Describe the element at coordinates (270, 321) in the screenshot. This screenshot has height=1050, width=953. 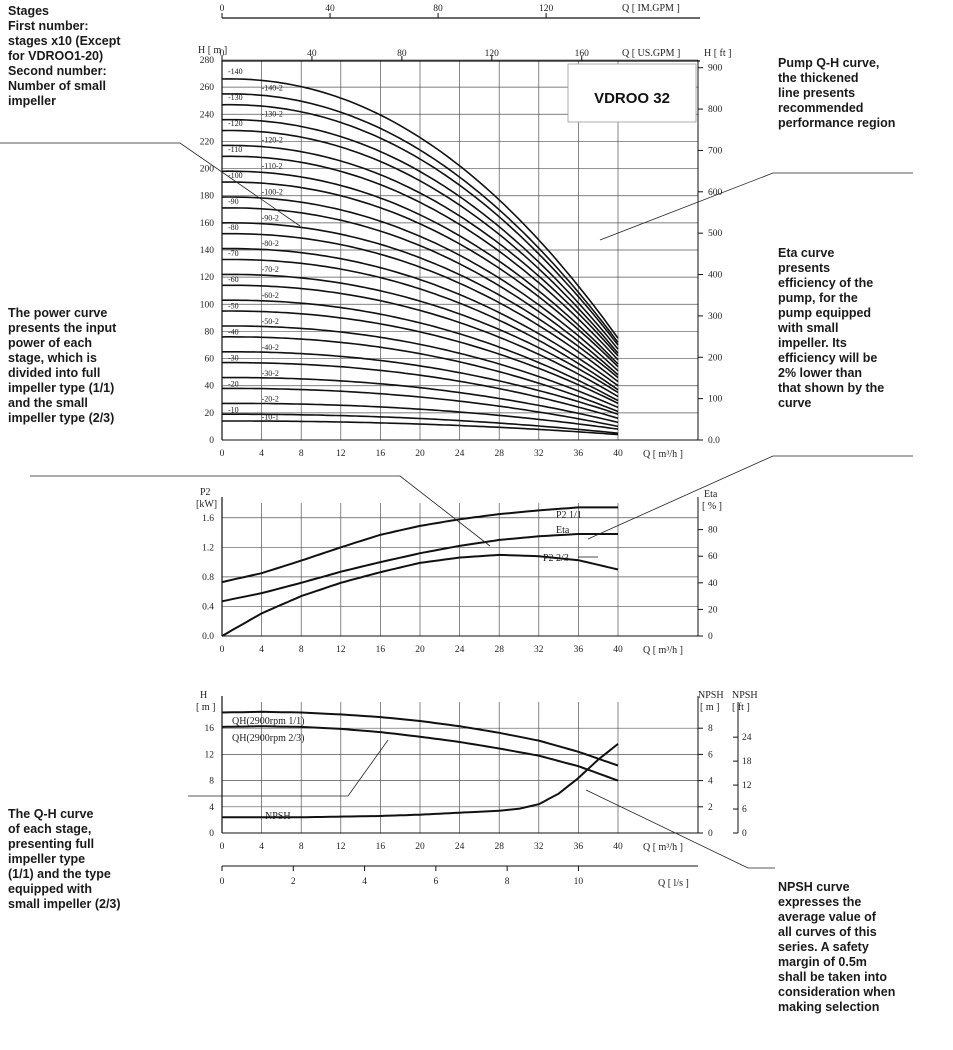
I see `stage-label: -50-2` at that location.